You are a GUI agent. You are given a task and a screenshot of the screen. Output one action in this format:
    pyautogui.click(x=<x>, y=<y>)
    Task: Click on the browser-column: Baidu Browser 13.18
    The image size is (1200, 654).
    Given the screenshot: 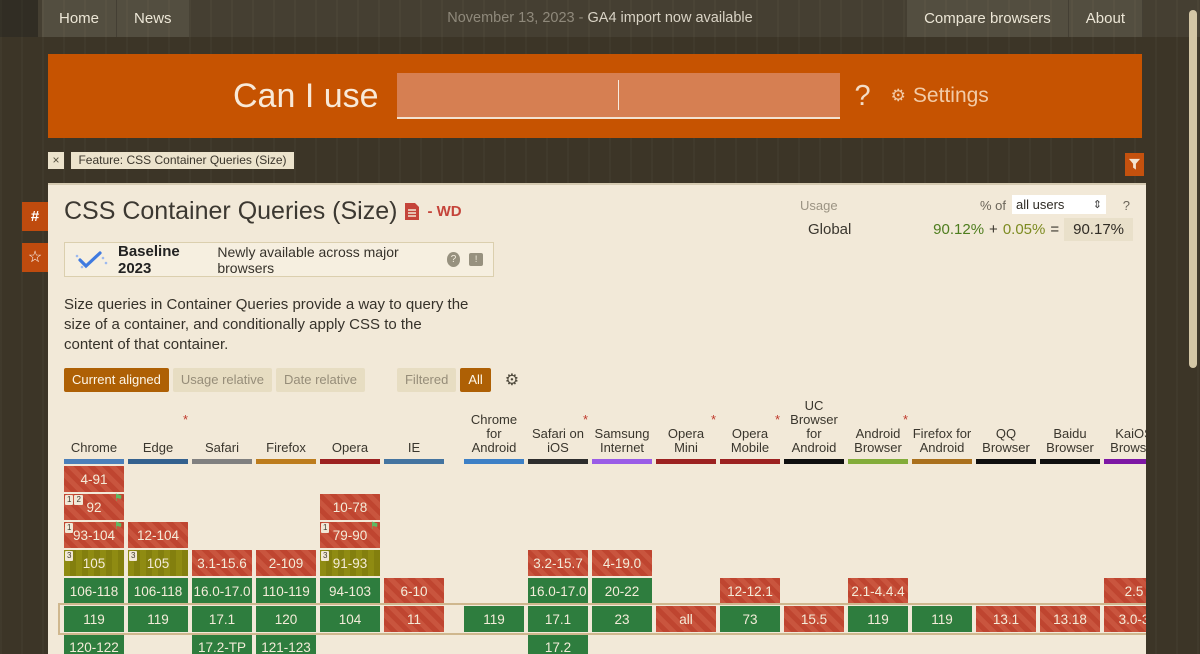 What is the action you would take?
    pyautogui.click(x=1070, y=528)
    